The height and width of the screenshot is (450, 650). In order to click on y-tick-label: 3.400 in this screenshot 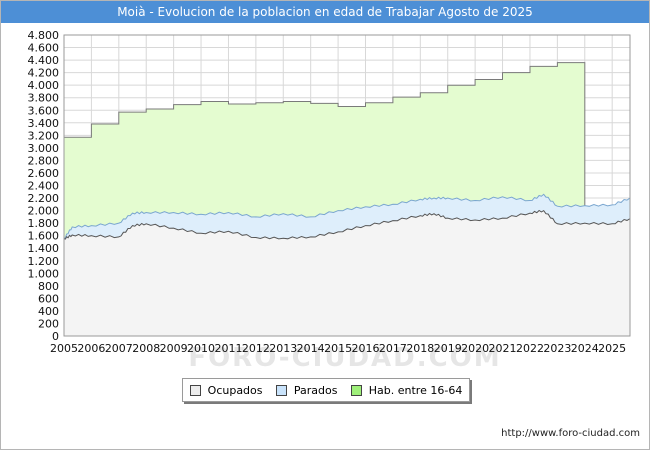, I will do `click(44, 123)`.